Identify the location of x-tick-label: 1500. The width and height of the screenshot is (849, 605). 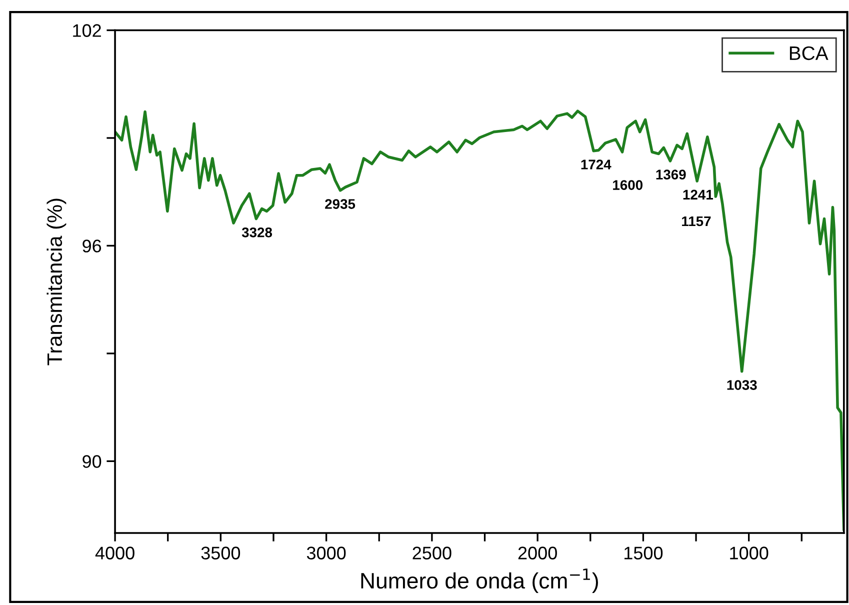
(643, 553).